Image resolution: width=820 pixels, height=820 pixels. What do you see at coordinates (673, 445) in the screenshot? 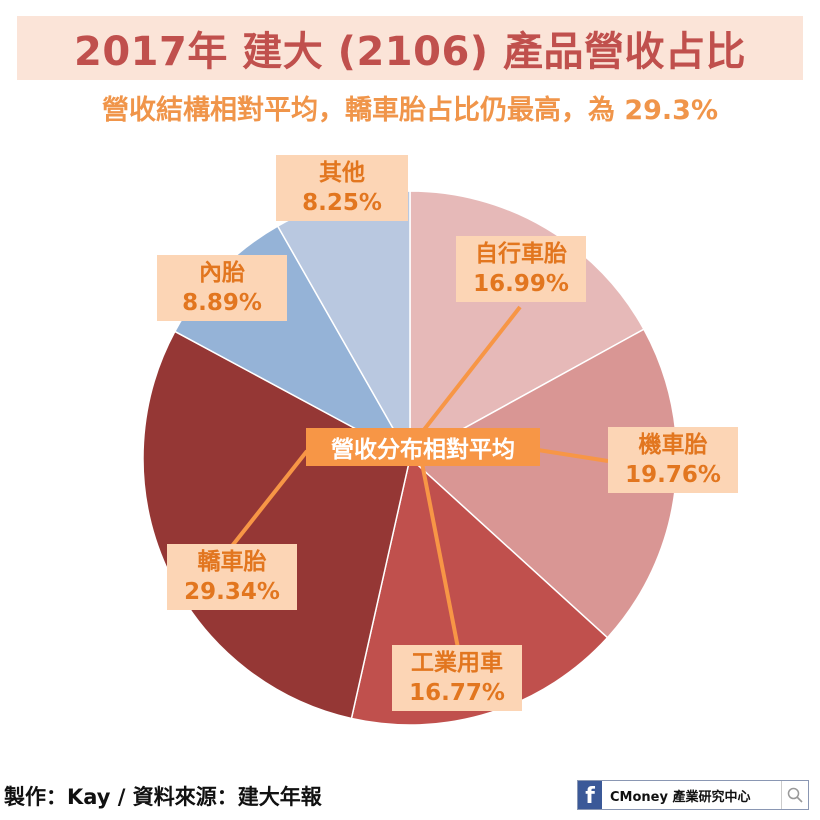
I see `label-name: 機車胎` at bounding box center [673, 445].